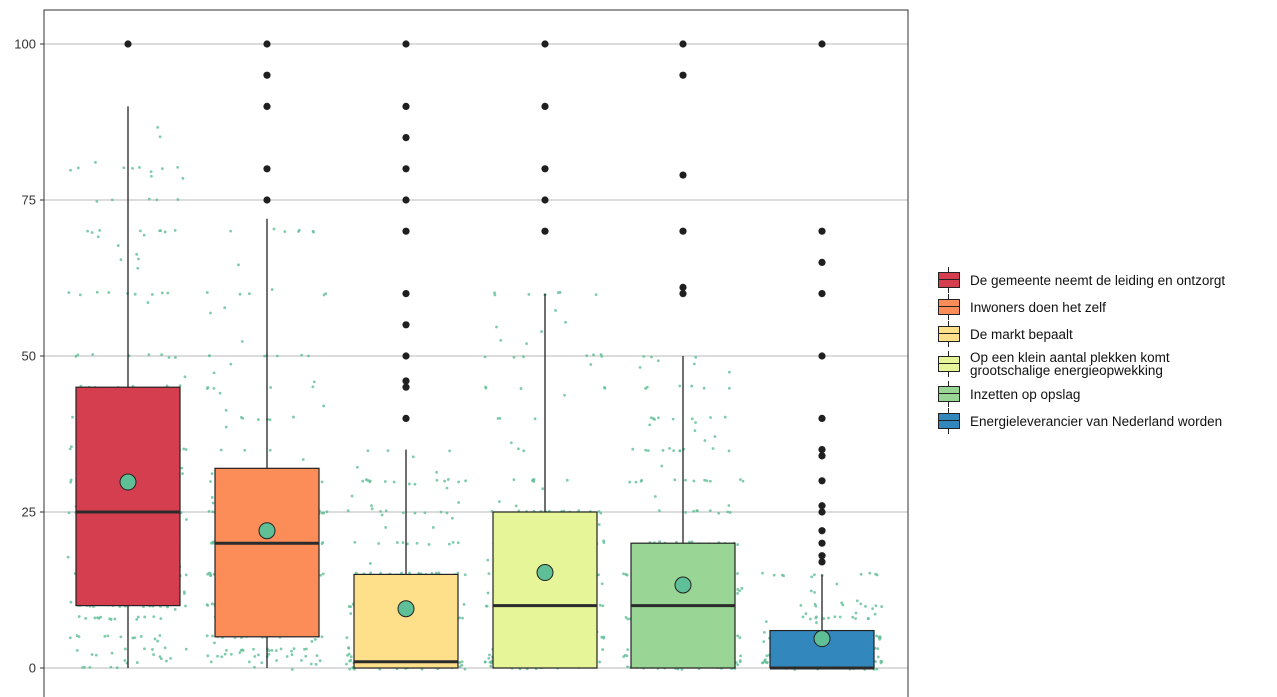  What do you see at coordinates (32, 668) in the screenshot?
I see `y-tick-label: 0` at bounding box center [32, 668].